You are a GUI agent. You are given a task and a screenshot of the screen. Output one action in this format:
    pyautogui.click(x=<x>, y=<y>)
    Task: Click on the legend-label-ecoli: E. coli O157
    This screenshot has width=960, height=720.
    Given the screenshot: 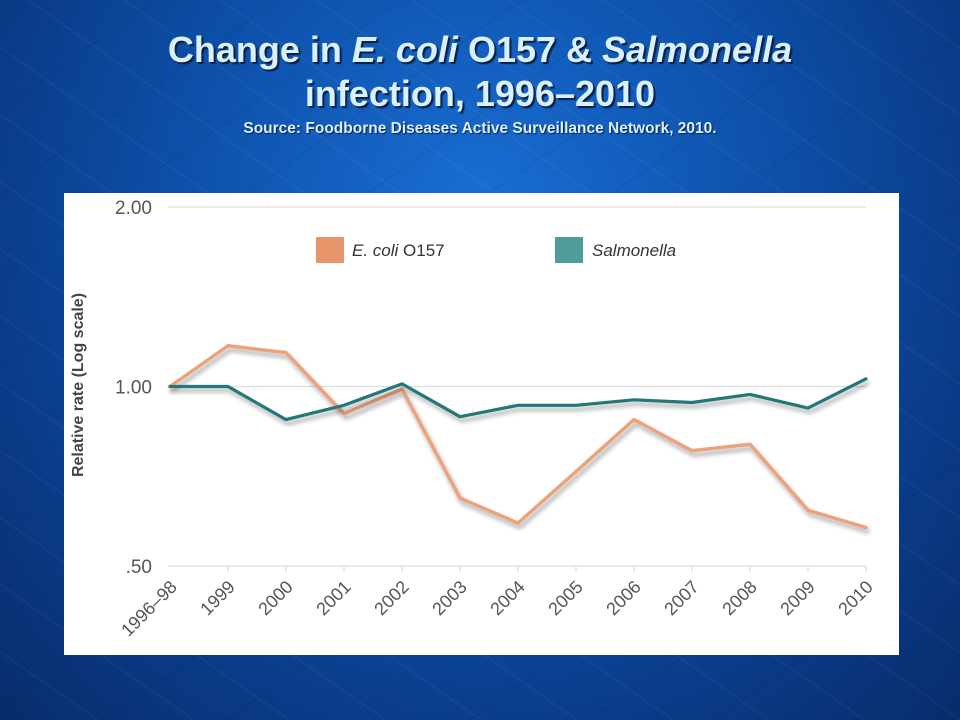 What is the action you would take?
    pyautogui.click(x=398, y=250)
    